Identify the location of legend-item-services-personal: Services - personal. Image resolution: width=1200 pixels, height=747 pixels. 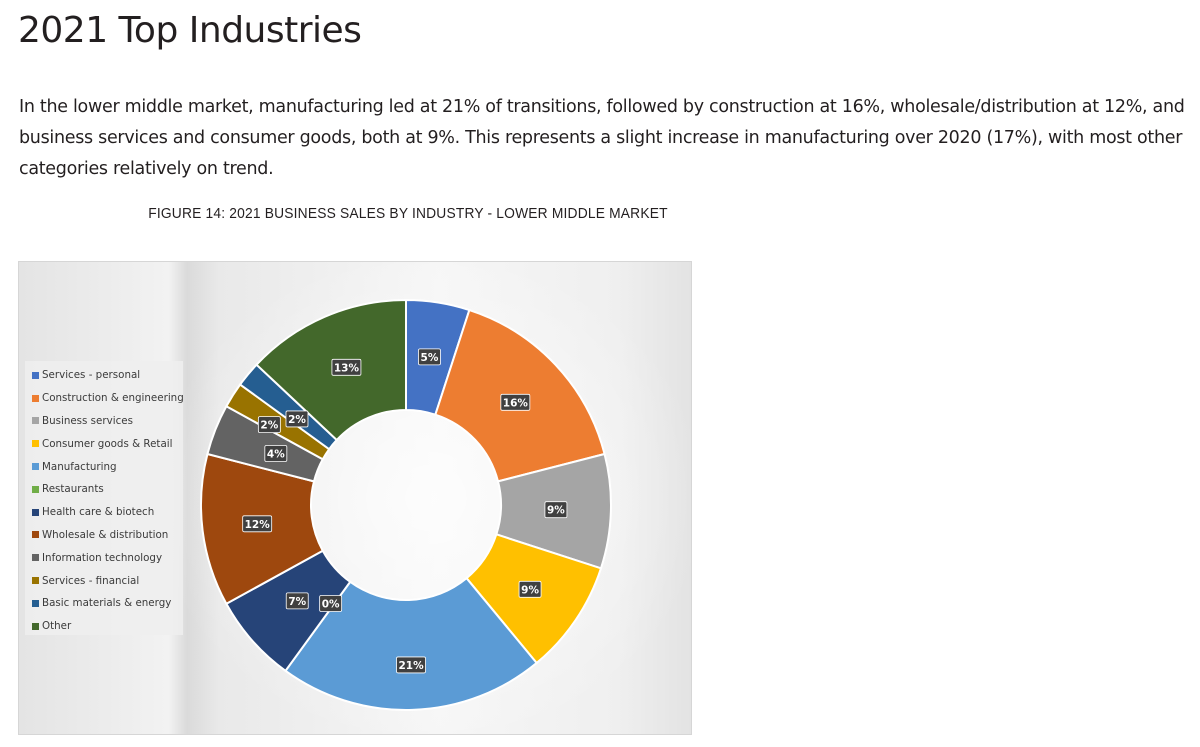
(104, 375).